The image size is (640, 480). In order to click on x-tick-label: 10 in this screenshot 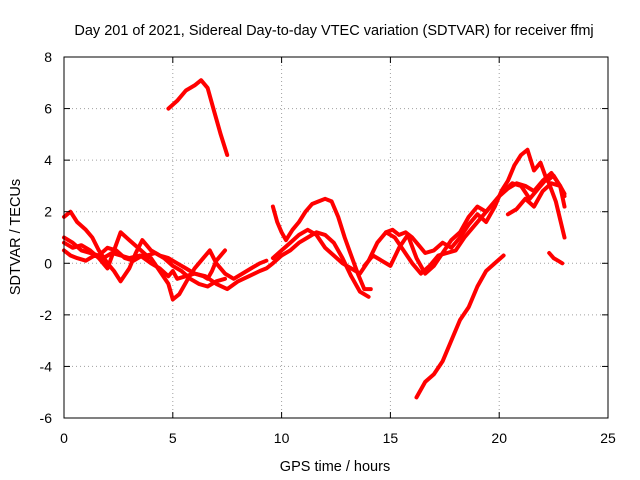, I will do `click(282, 438)`.